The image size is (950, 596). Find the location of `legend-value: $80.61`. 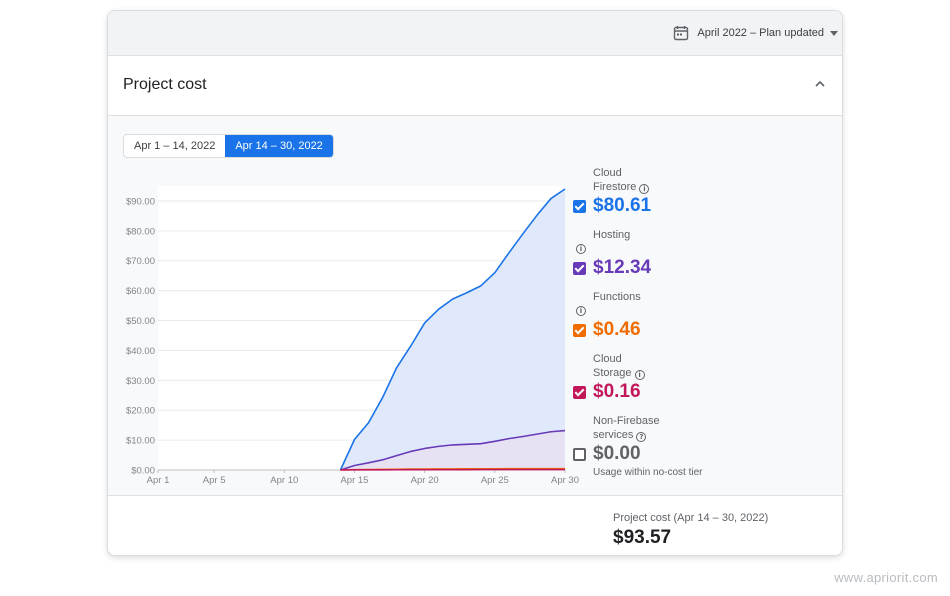

legend-value: $80.61 is located at coordinates (622, 205).